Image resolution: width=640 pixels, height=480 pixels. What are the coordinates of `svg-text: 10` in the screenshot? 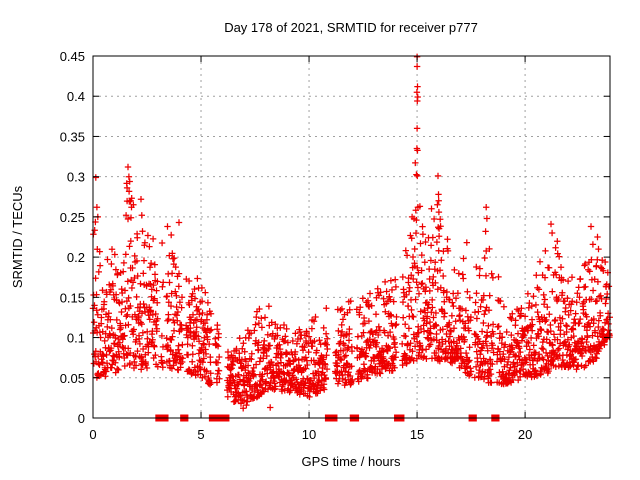 It's located at (309, 434).